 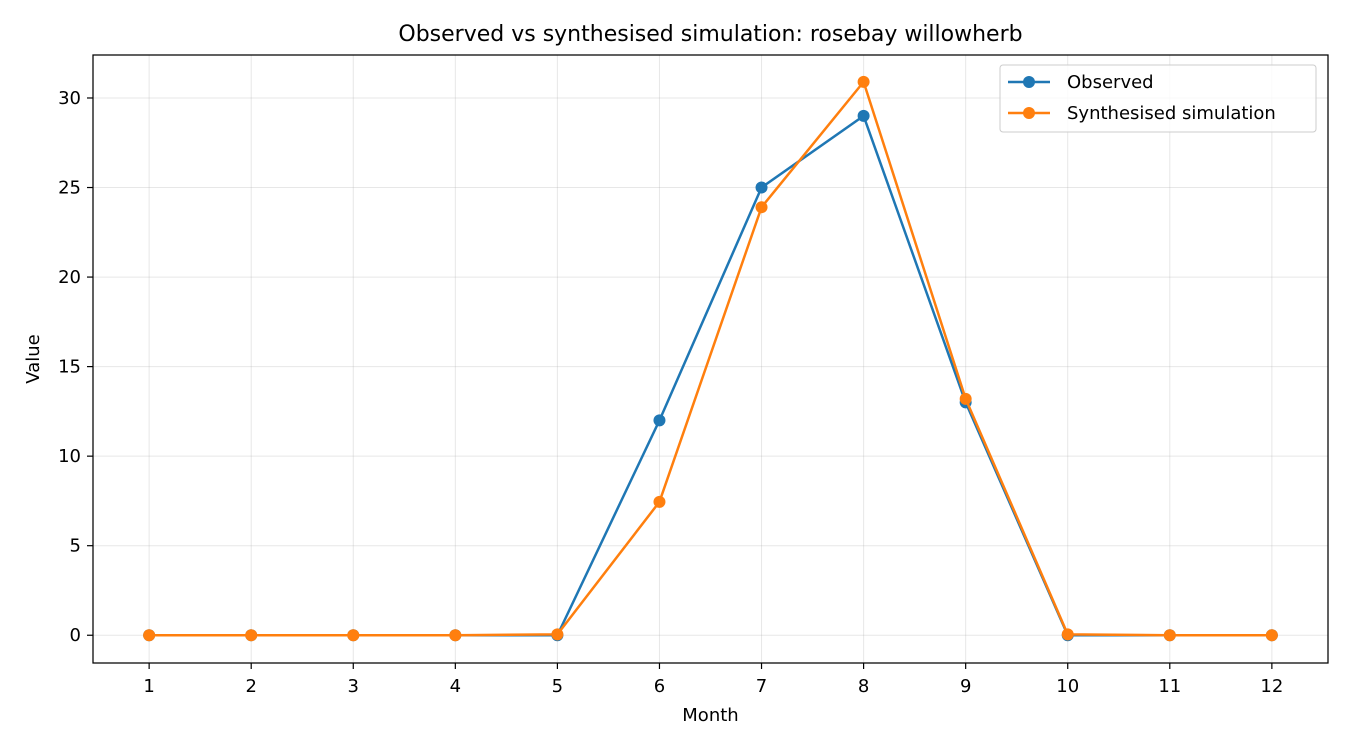 I want to click on x-tick-label: 9, so click(x=965, y=686).